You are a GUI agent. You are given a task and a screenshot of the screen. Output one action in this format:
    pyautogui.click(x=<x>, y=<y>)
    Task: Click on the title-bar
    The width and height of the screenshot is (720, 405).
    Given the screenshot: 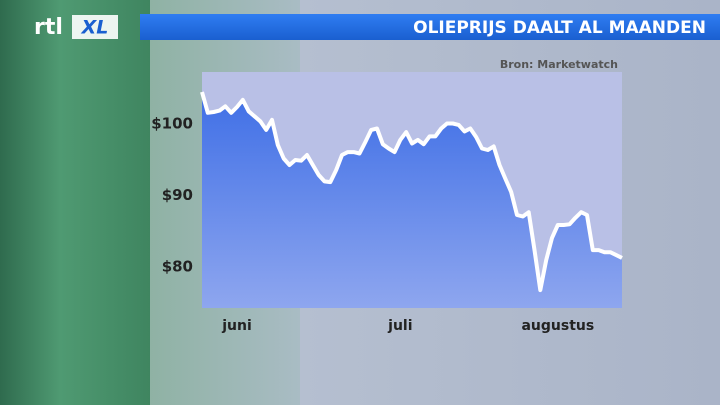 What is the action you would take?
    pyautogui.click(x=430, y=27)
    